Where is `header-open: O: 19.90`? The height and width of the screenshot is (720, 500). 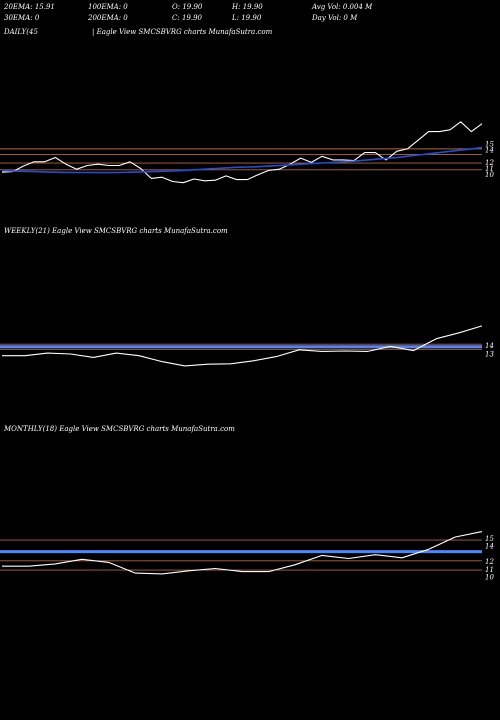
header-open: O: 19.90 is located at coordinates (187, 7).